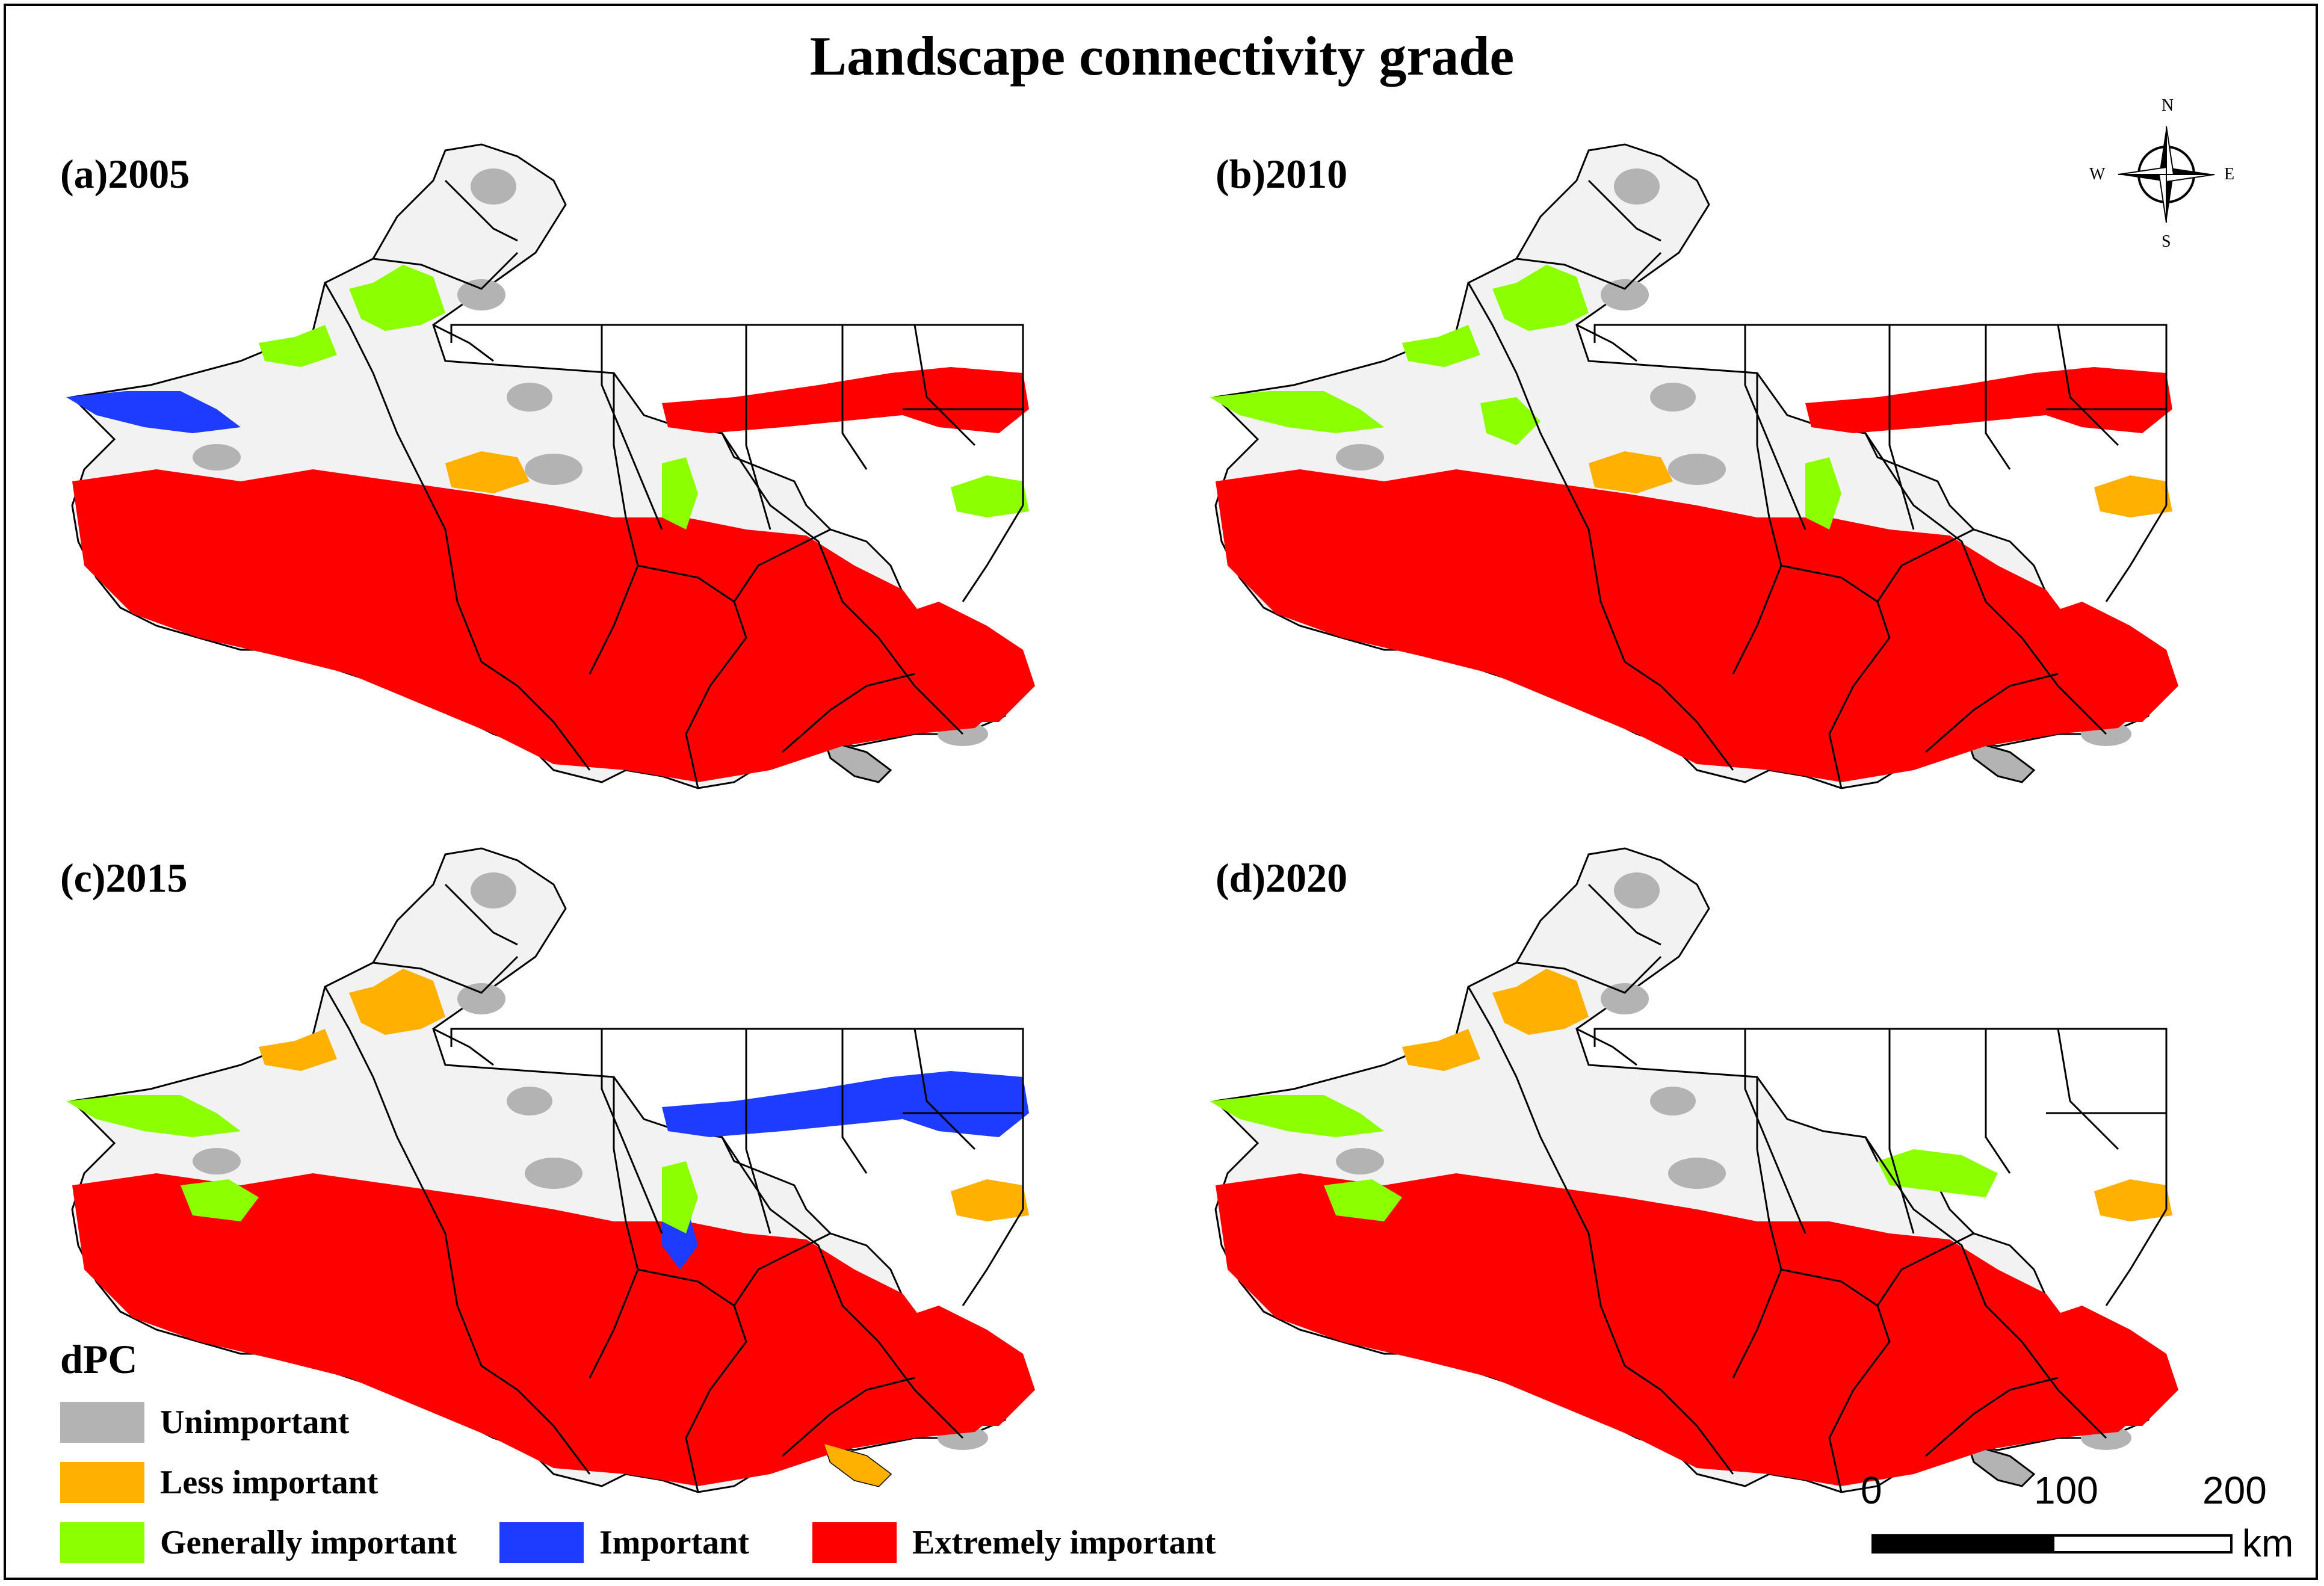 The width and height of the screenshot is (2324, 1586). Describe the element at coordinates (2234, 1490) in the screenshot. I see `scale-tick-label: 200` at that location.